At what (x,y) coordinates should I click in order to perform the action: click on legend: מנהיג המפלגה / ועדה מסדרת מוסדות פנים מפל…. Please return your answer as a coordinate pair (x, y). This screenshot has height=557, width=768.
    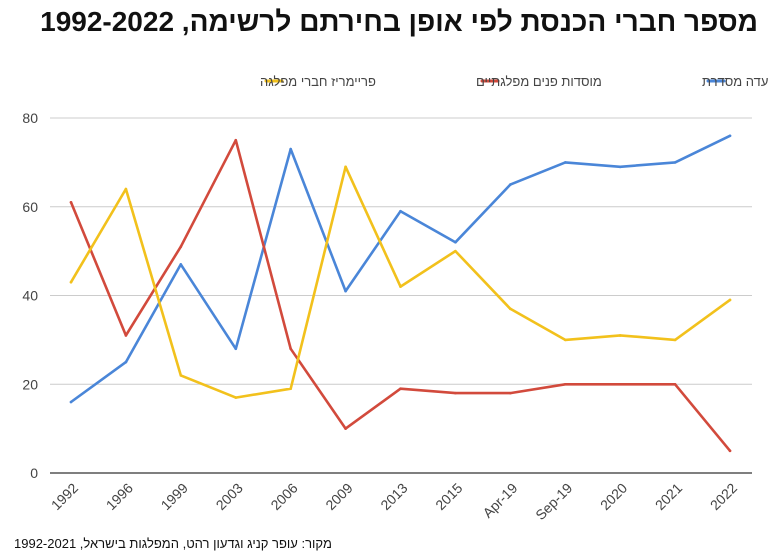
    Looking at the image, I should click on (514, 81).